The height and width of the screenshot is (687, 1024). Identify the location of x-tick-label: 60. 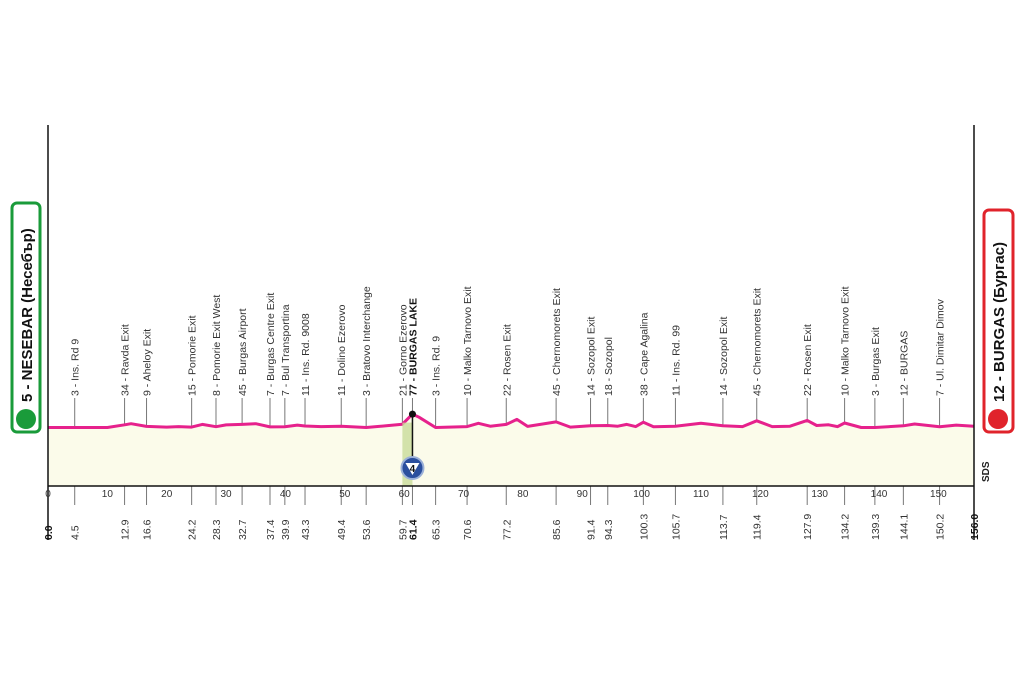
(405, 494).